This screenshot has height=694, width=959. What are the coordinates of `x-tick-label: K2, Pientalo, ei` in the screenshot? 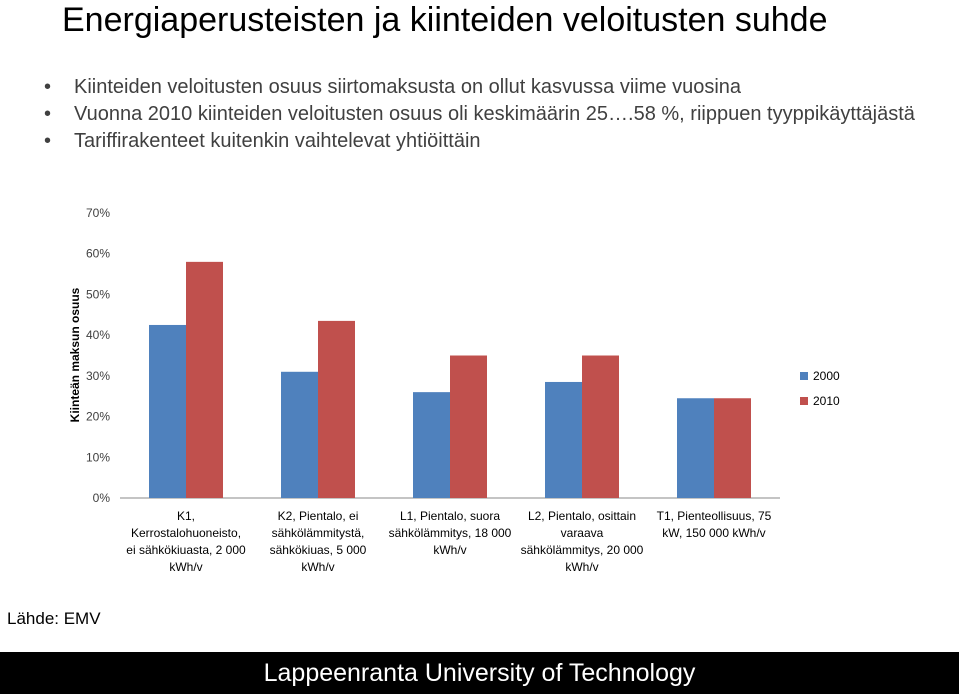 It's located at (318, 516).